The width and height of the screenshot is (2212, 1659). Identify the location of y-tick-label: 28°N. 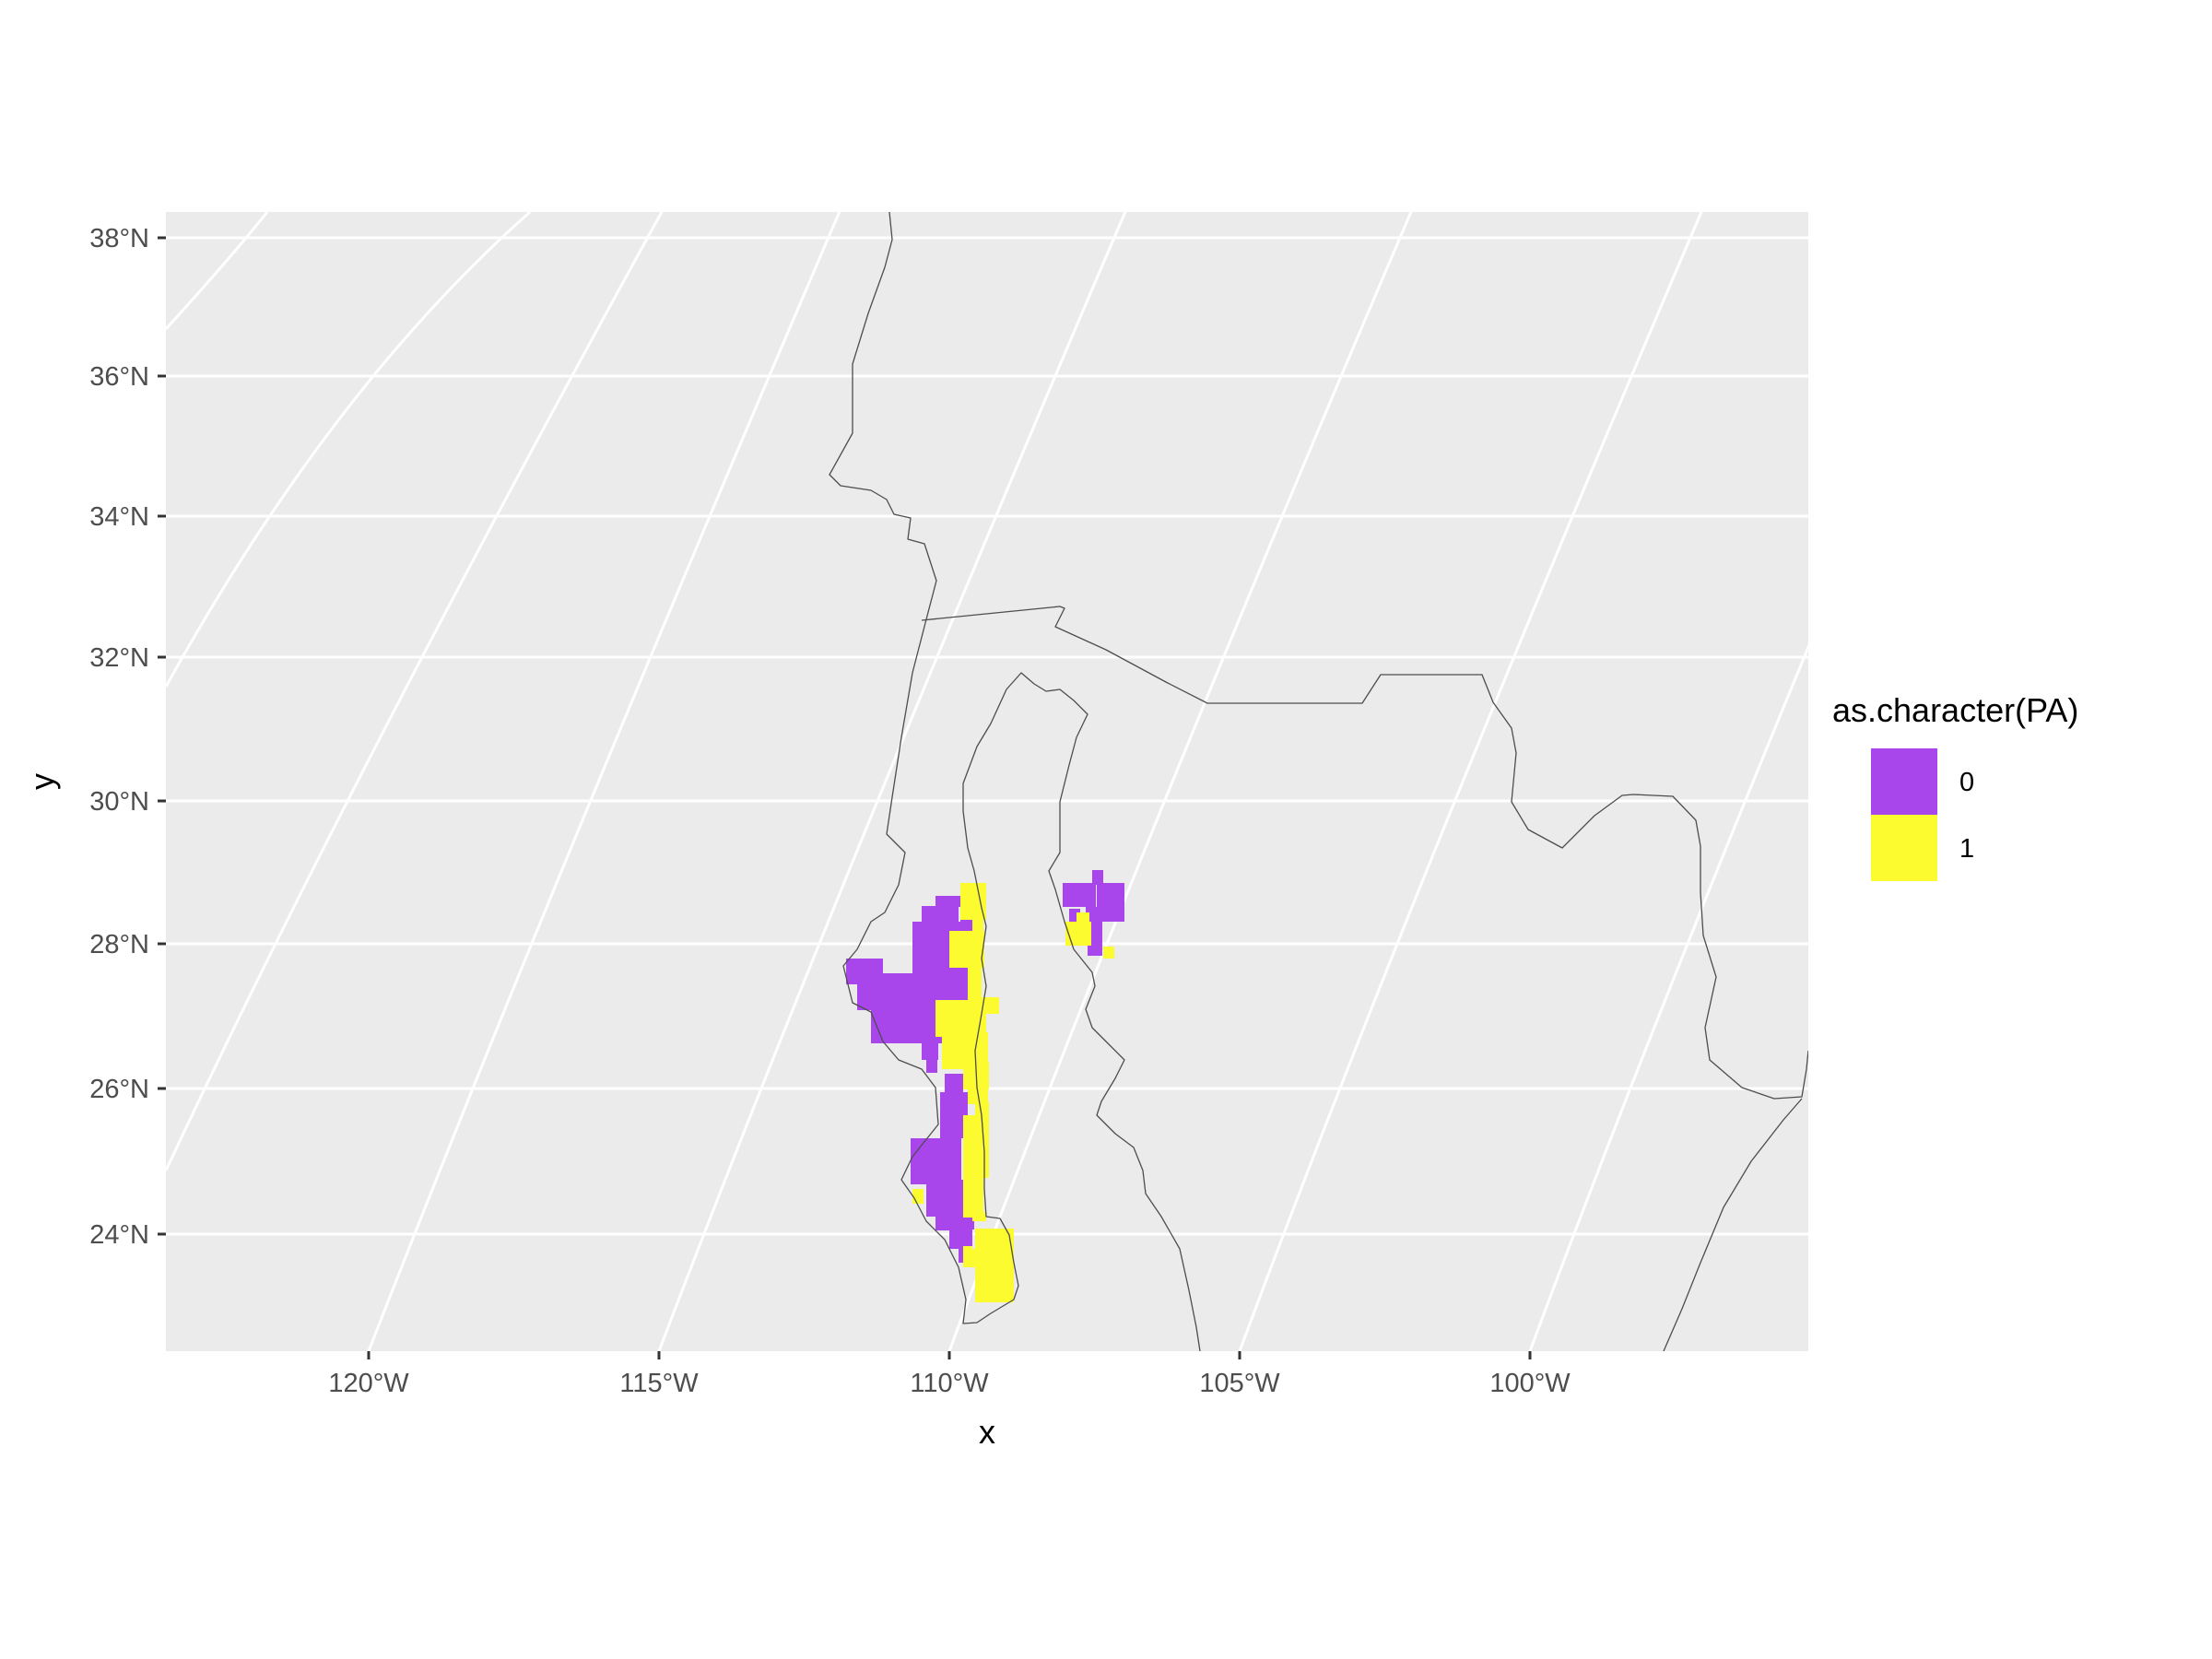
(119, 944).